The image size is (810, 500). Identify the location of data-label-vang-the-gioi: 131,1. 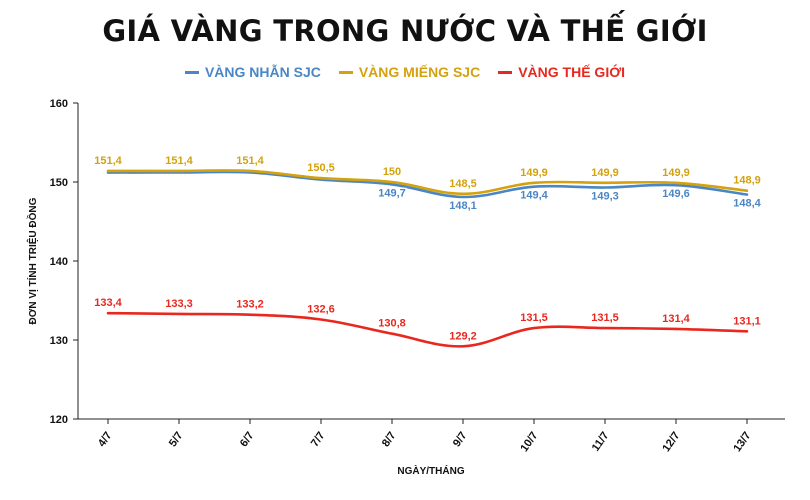
(747, 321).